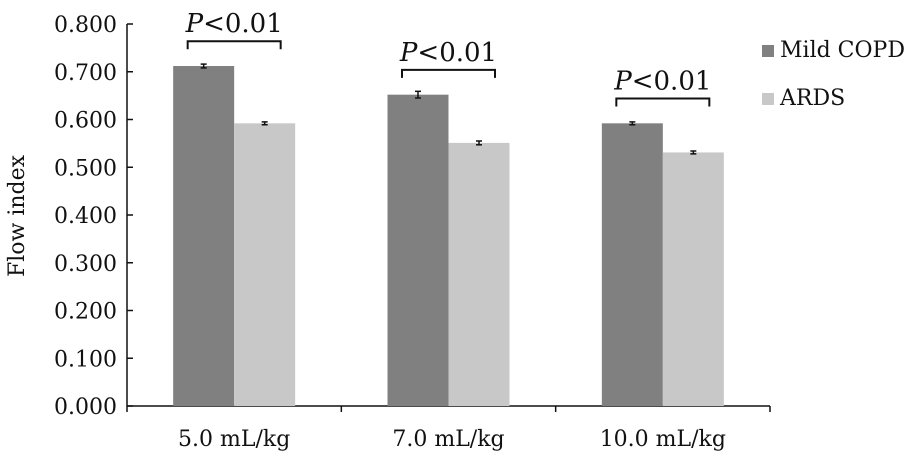  I want to click on y-tick-label: 0.300, so click(85, 264).